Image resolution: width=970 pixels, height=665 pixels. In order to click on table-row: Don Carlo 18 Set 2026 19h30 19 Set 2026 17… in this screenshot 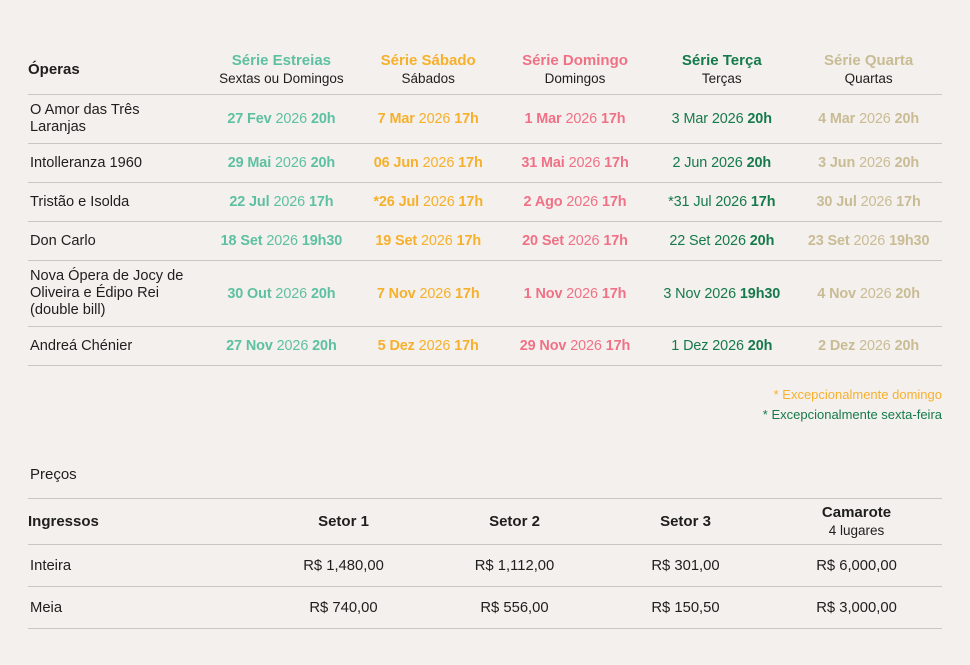, I will do `click(485, 241)`.